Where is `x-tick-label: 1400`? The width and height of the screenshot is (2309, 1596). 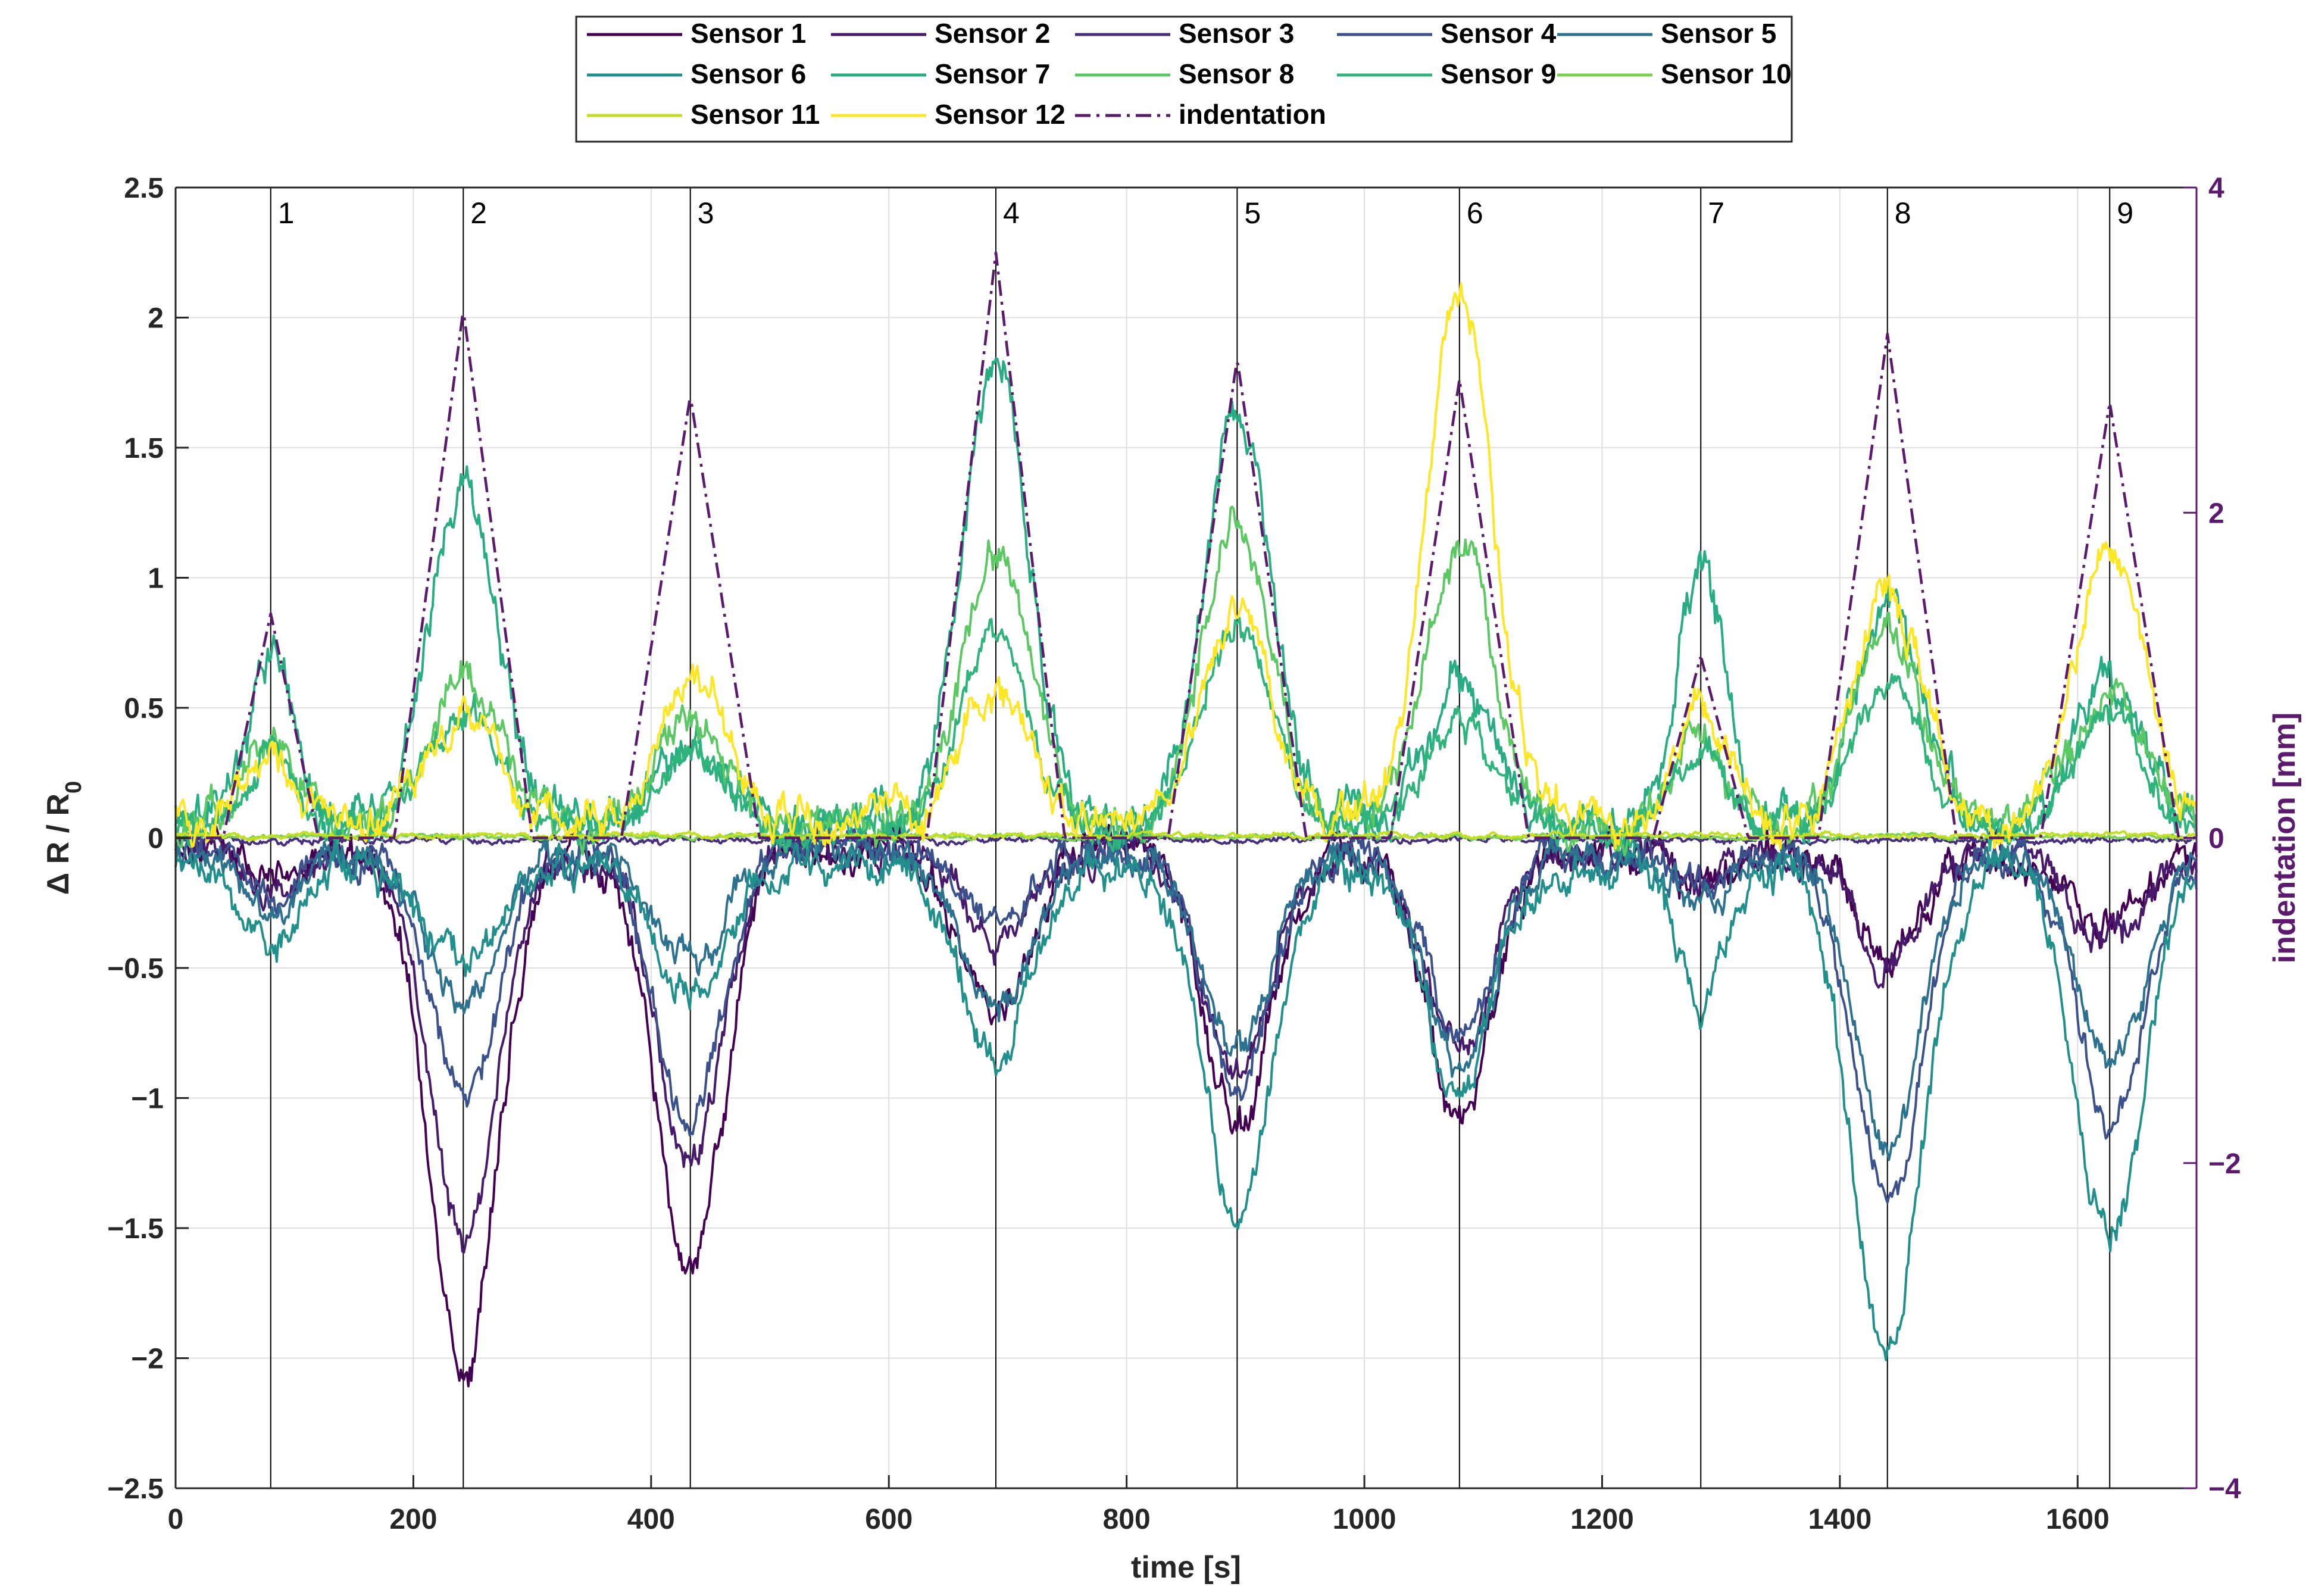
x-tick-label: 1400 is located at coordinates (1840, 1519).